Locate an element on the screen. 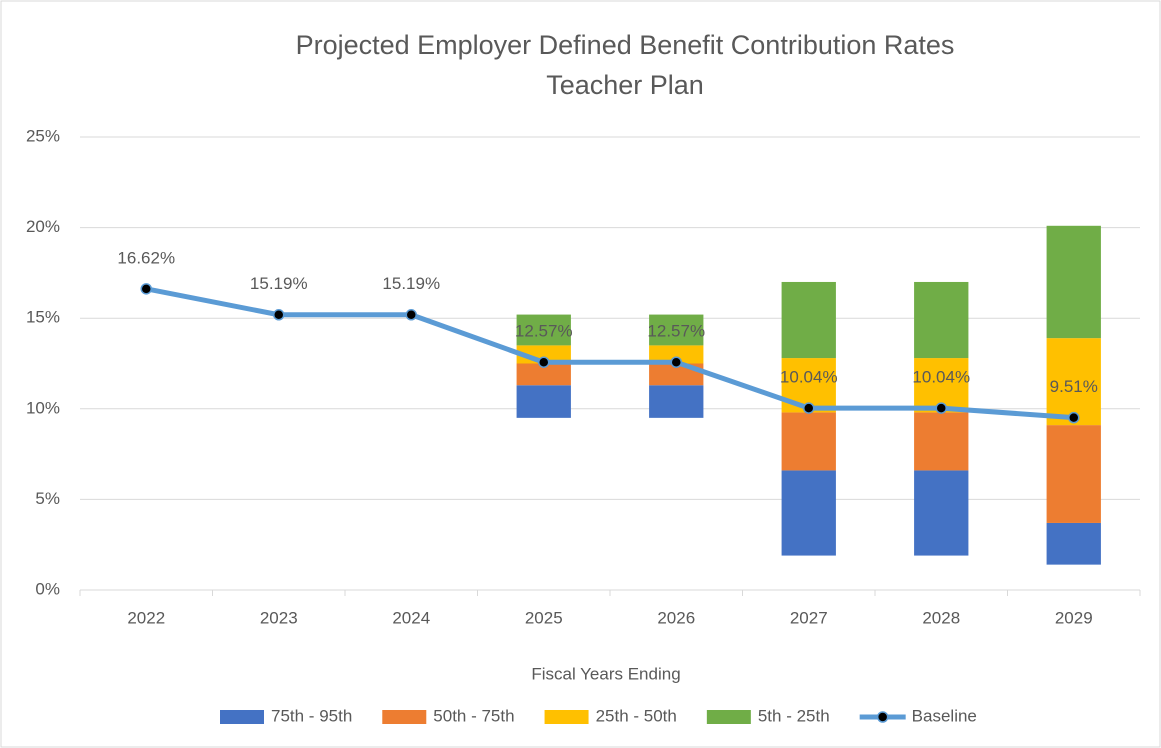  y-tick-label: 10% is located at coordinates (43, 407).